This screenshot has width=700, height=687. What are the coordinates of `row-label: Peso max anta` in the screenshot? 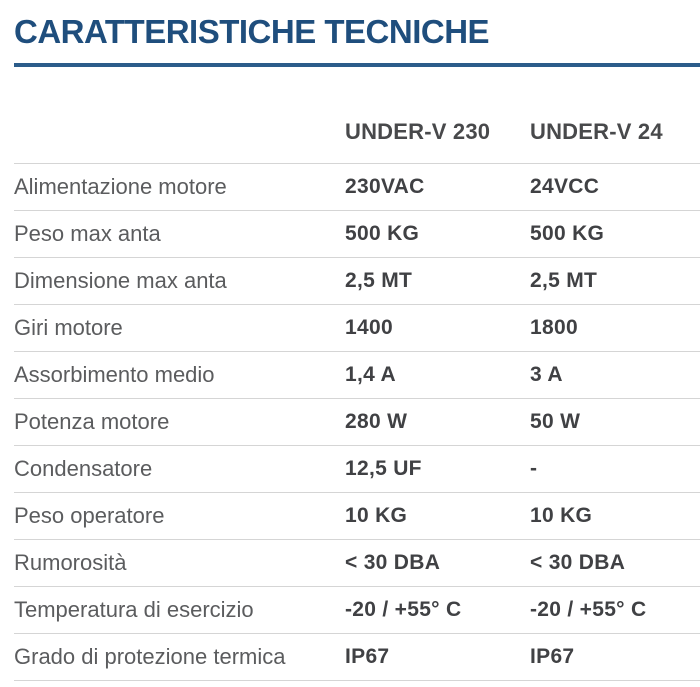 It's located at (87, 233).